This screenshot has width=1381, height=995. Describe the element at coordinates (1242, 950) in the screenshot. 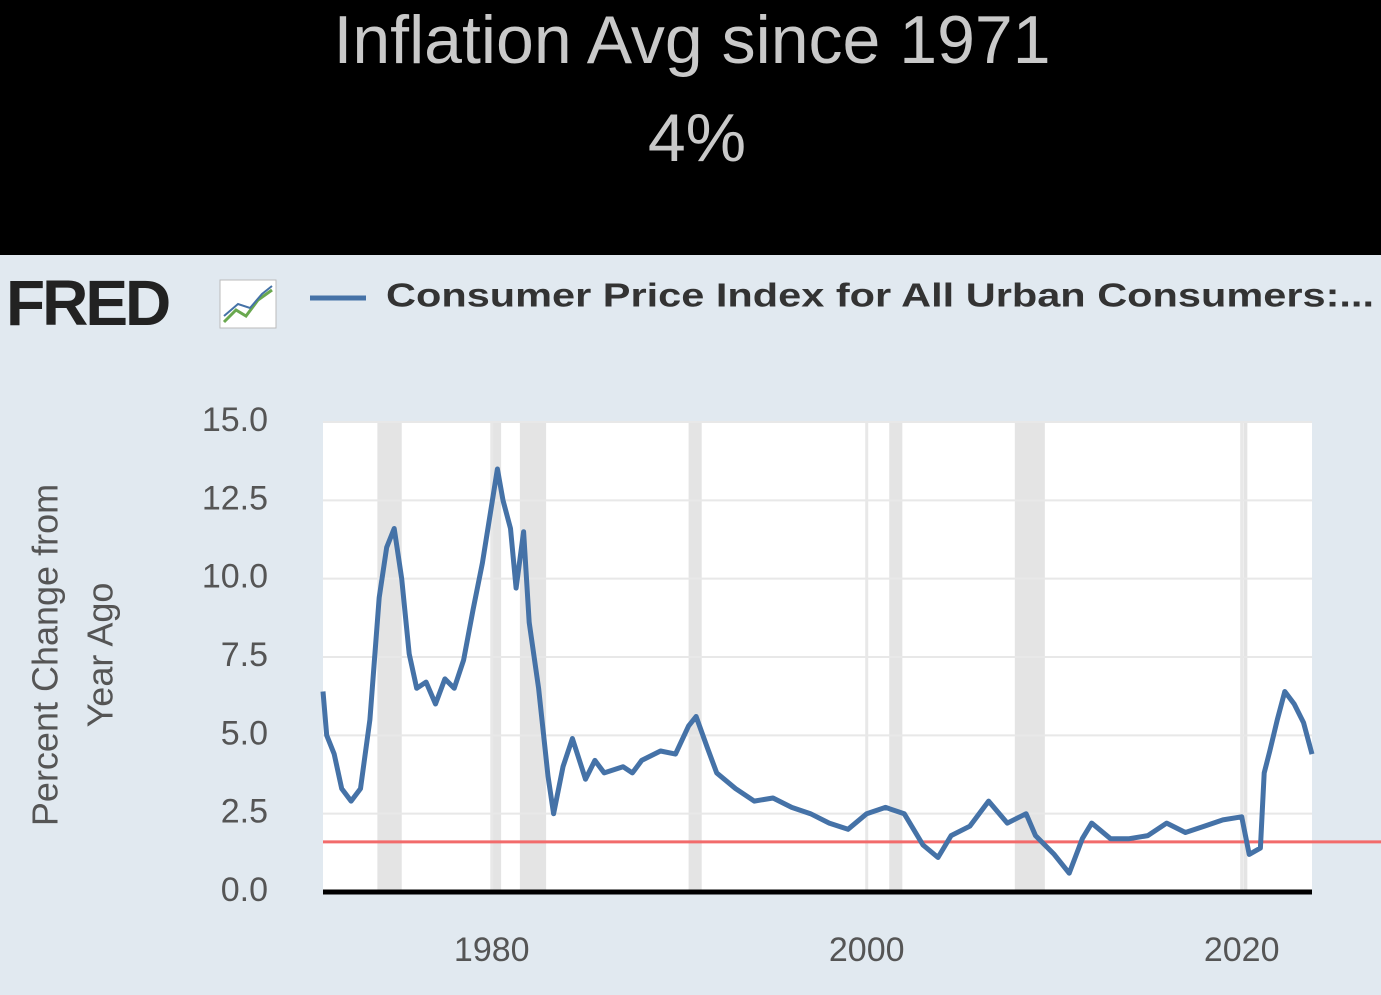

I see `x-tick-label: 2020` at that location.